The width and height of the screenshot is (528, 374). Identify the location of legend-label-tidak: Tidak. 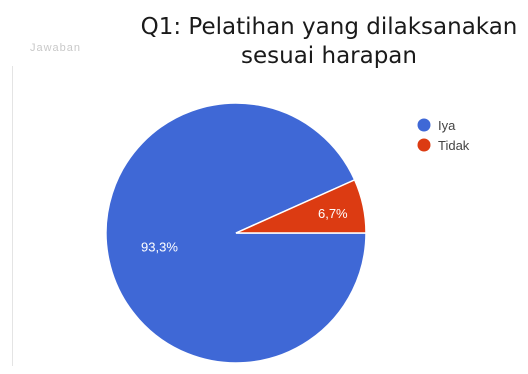
(454, 145).